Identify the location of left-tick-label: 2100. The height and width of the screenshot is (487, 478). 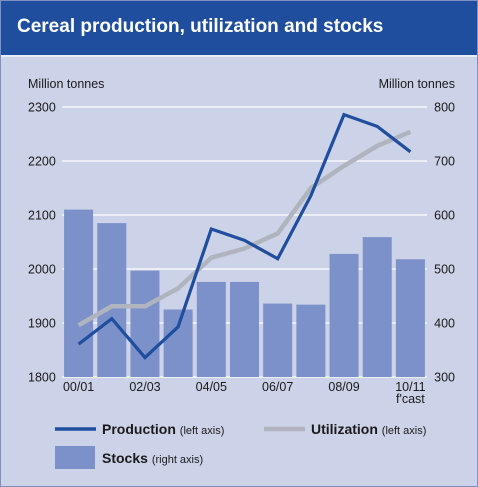
(42, 216).